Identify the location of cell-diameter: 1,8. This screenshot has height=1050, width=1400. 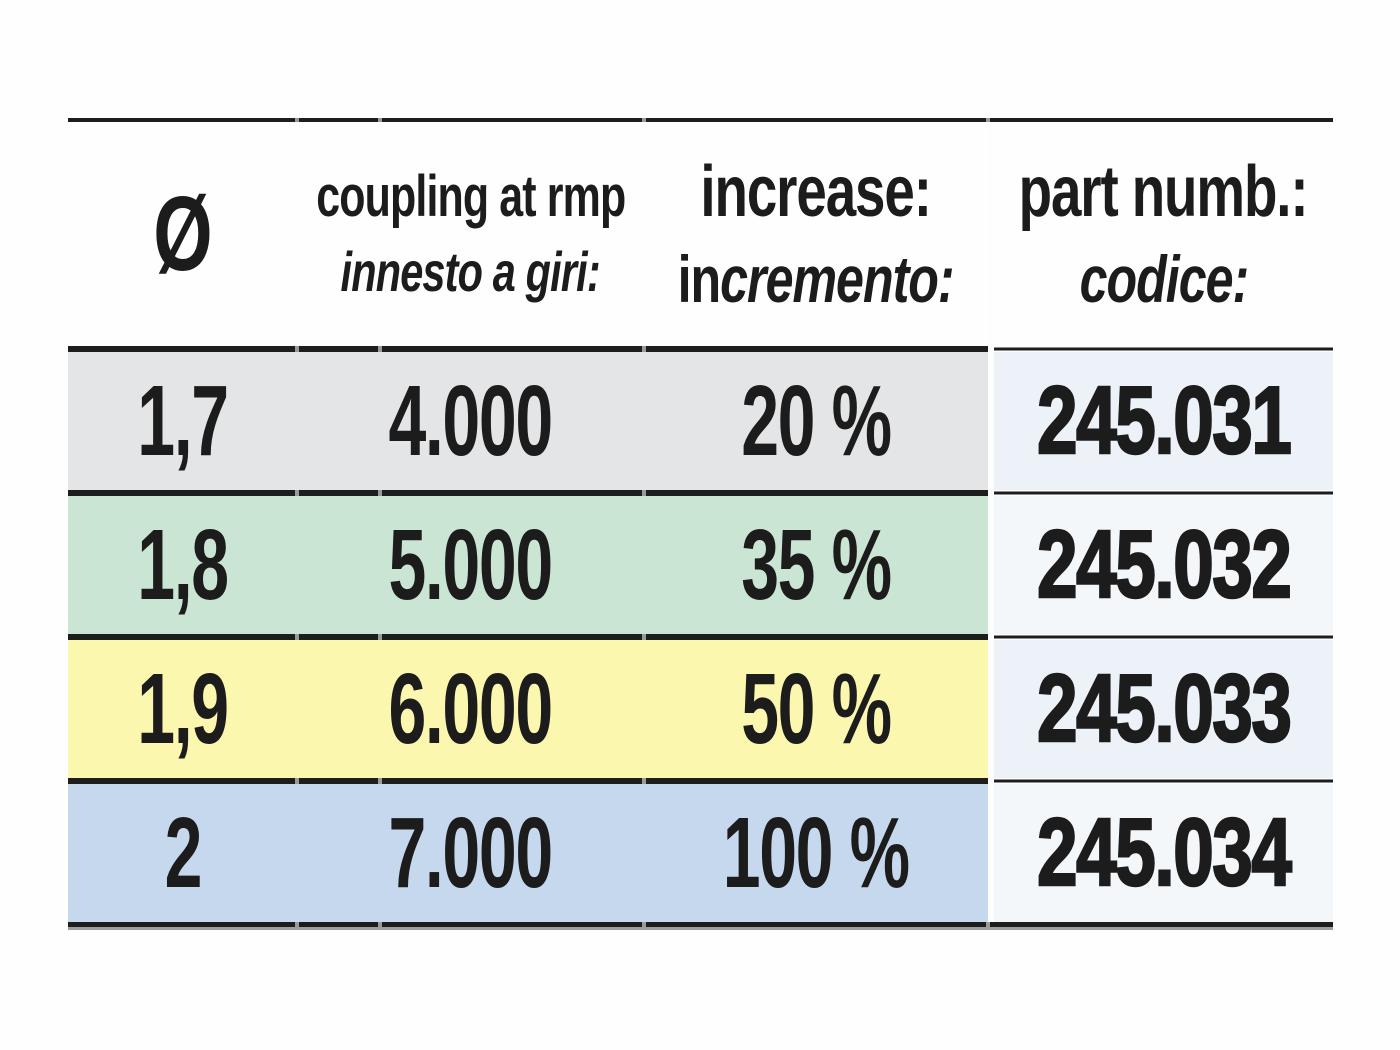
(182, 565).